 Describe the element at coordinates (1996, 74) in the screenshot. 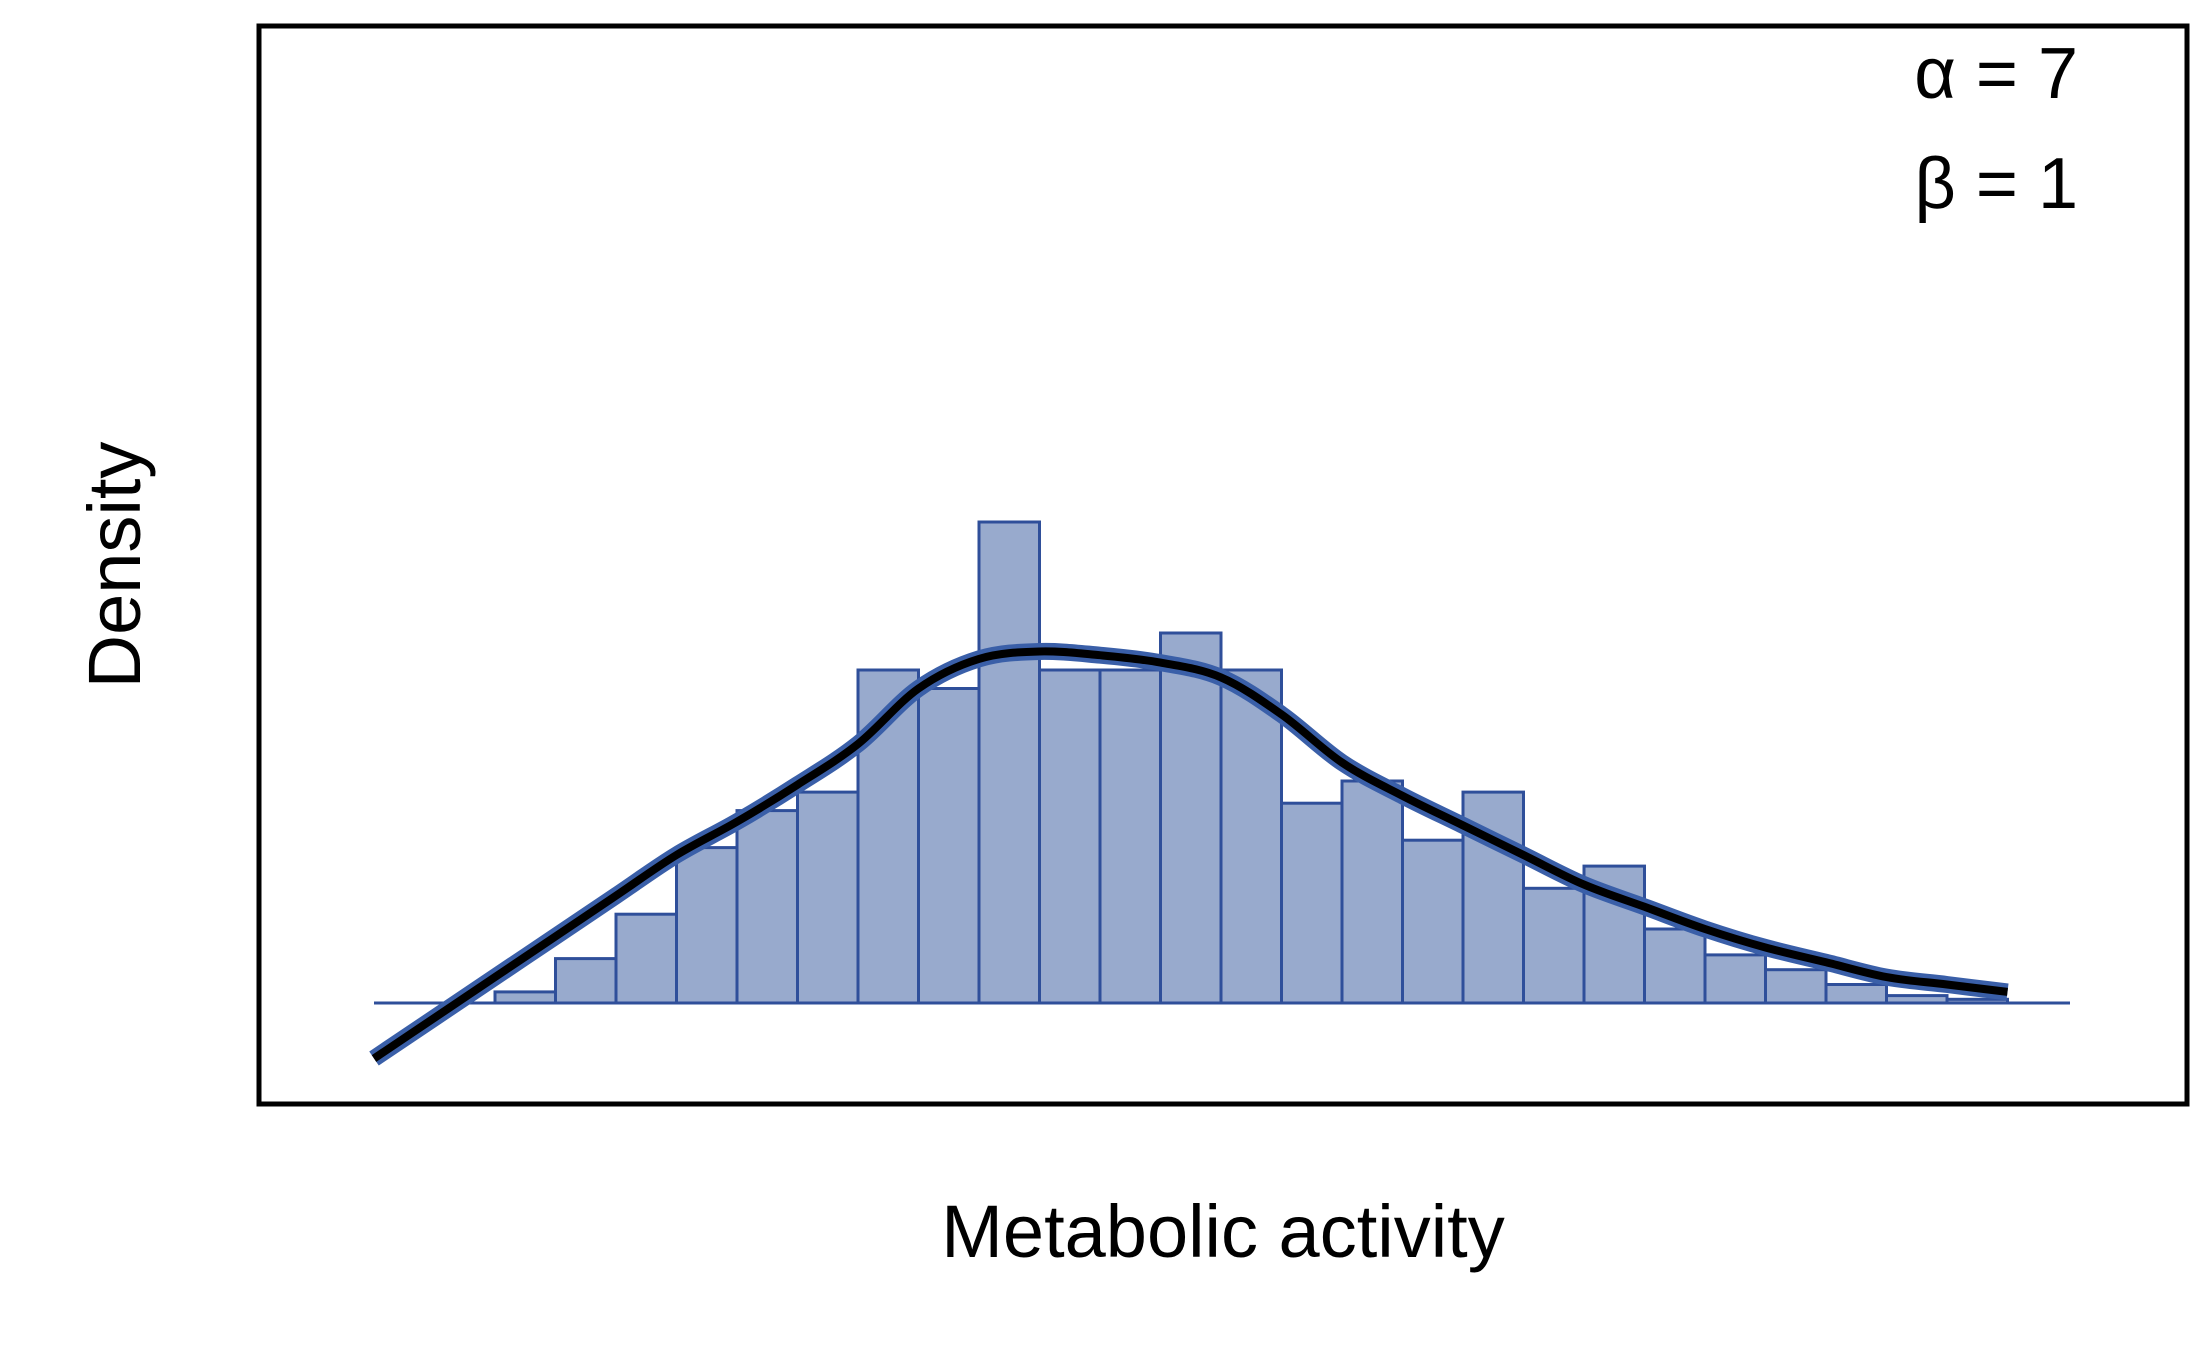

I see `alpha-annotation: α = 7` at that location.